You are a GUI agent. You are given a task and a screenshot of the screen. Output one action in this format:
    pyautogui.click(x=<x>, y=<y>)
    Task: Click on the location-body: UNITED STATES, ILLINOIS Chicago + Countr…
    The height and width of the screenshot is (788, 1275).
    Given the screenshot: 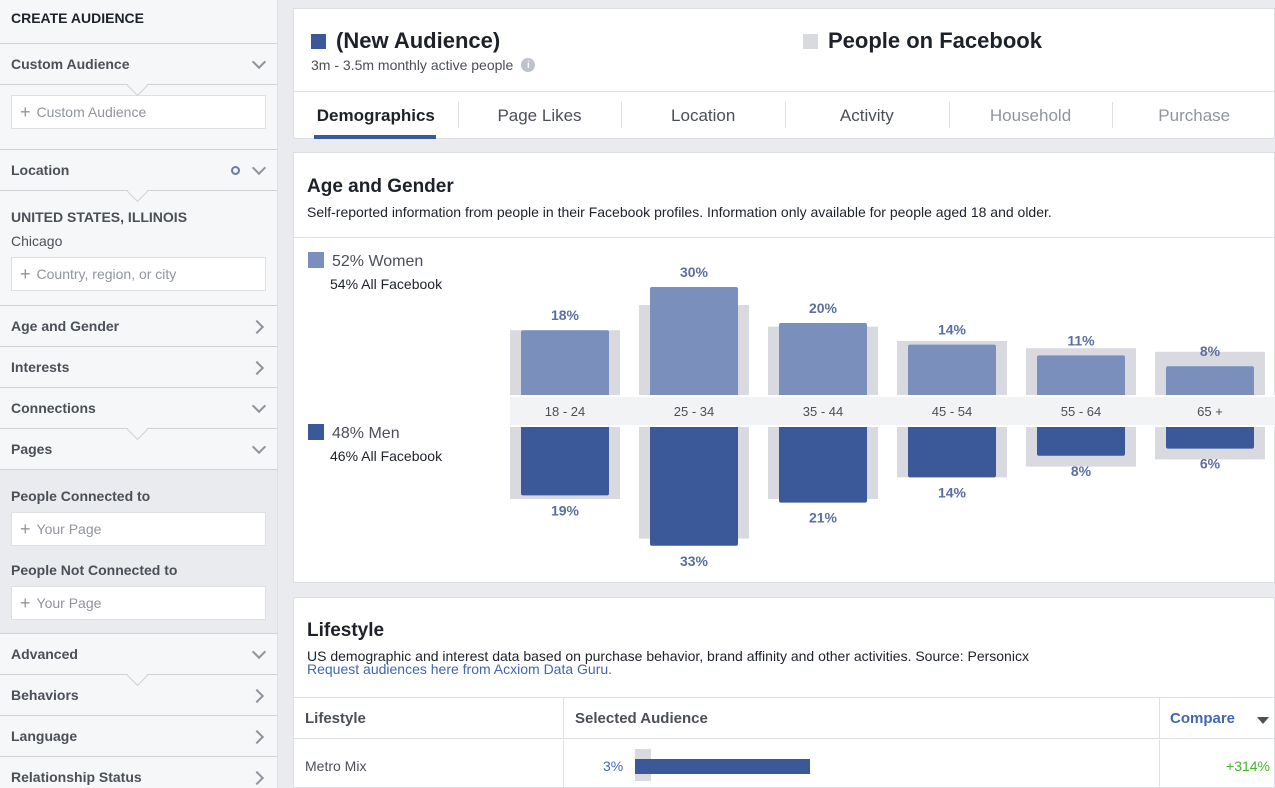 What is the action you would take?
    pyautogui.click(x=138, y=248)
    